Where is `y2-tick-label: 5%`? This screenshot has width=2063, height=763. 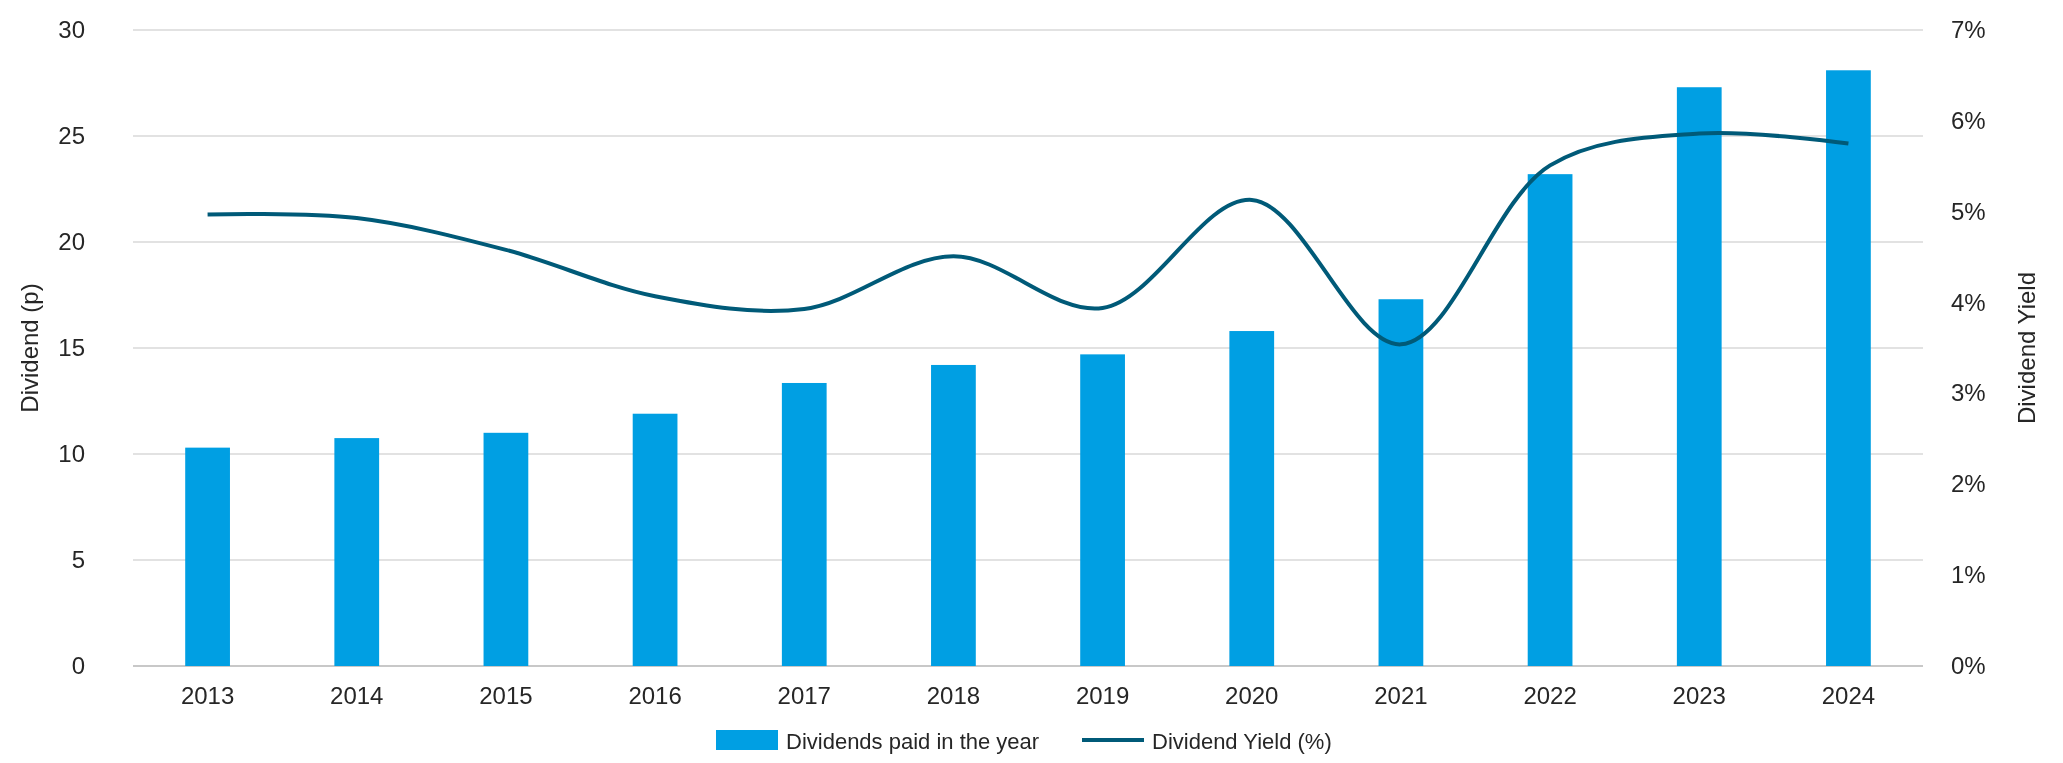
y2-tick-label: 5% is located at coordinates (1968, 211).